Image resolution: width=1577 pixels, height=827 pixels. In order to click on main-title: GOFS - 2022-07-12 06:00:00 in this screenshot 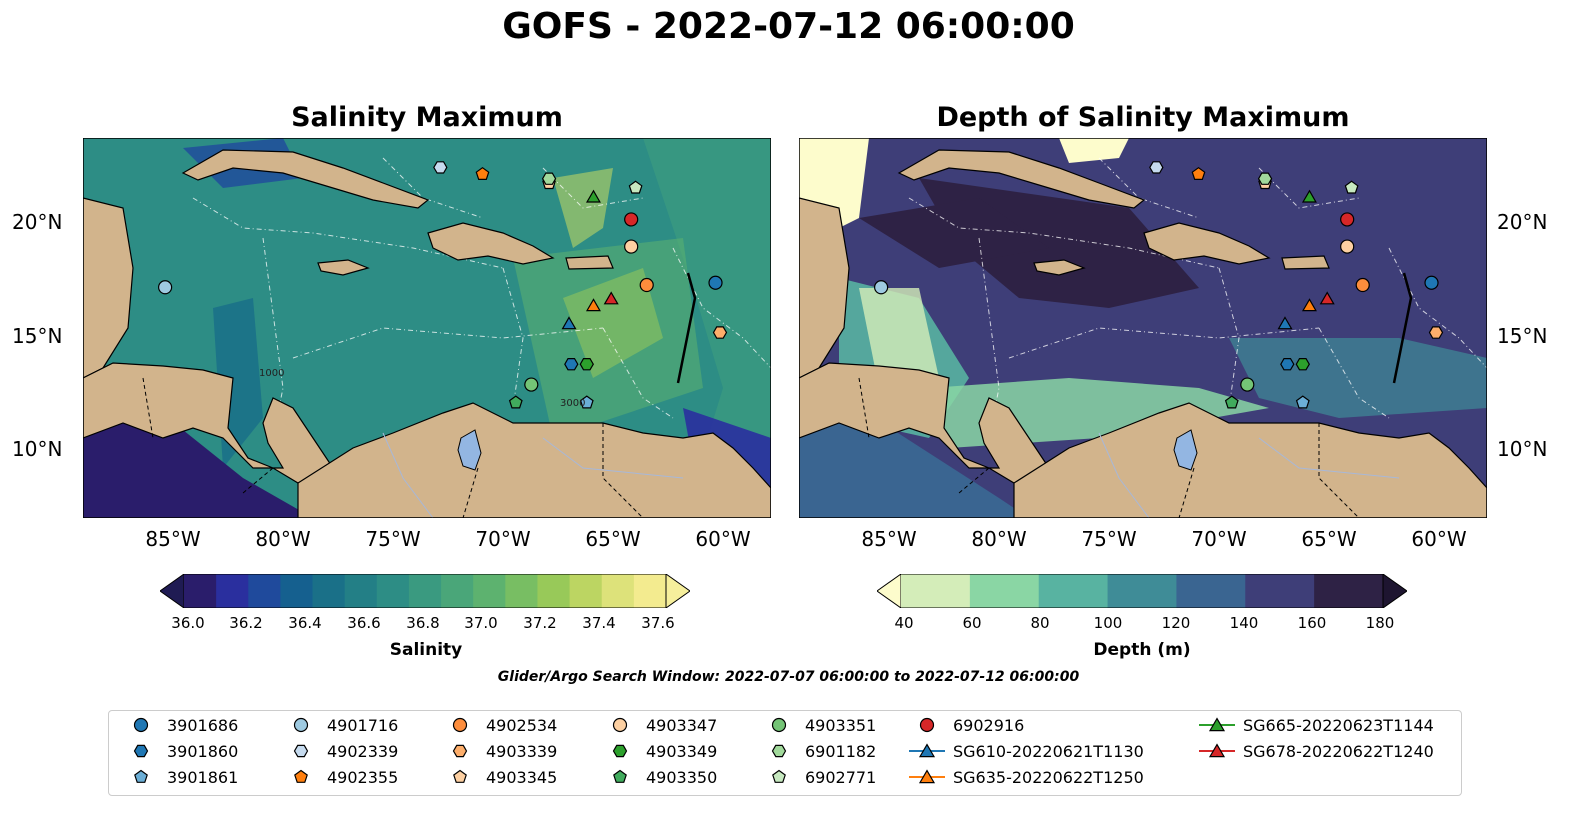, I will do `click(788, 26)`.